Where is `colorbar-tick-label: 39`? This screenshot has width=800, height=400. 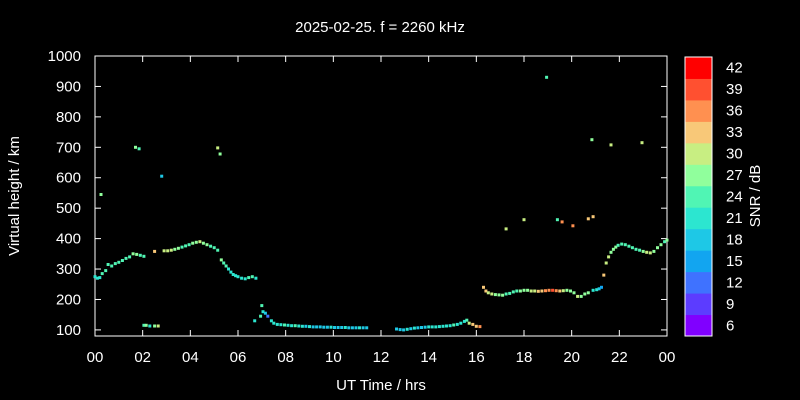 colorbar-tick-label: 39 is located at coordinates (734, 89).